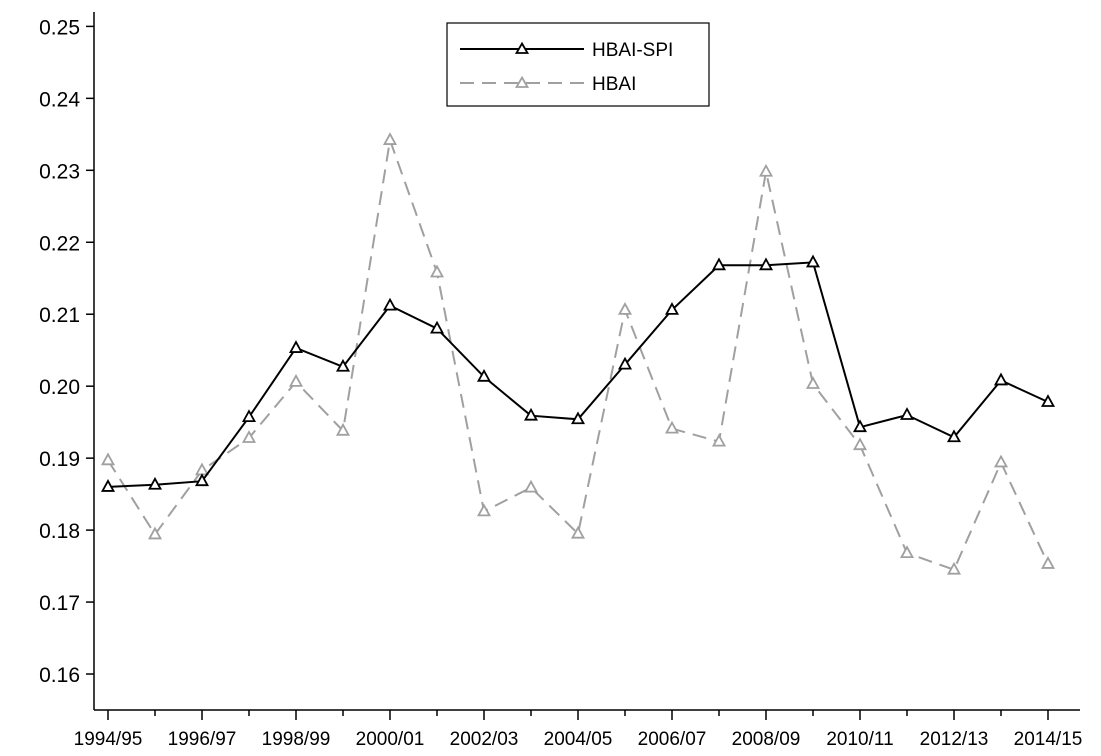  What do you see at coordinates (859, 739) in the screenshot?
I see `x-tick-label: 2010/11` at bounding box center [859, 739].